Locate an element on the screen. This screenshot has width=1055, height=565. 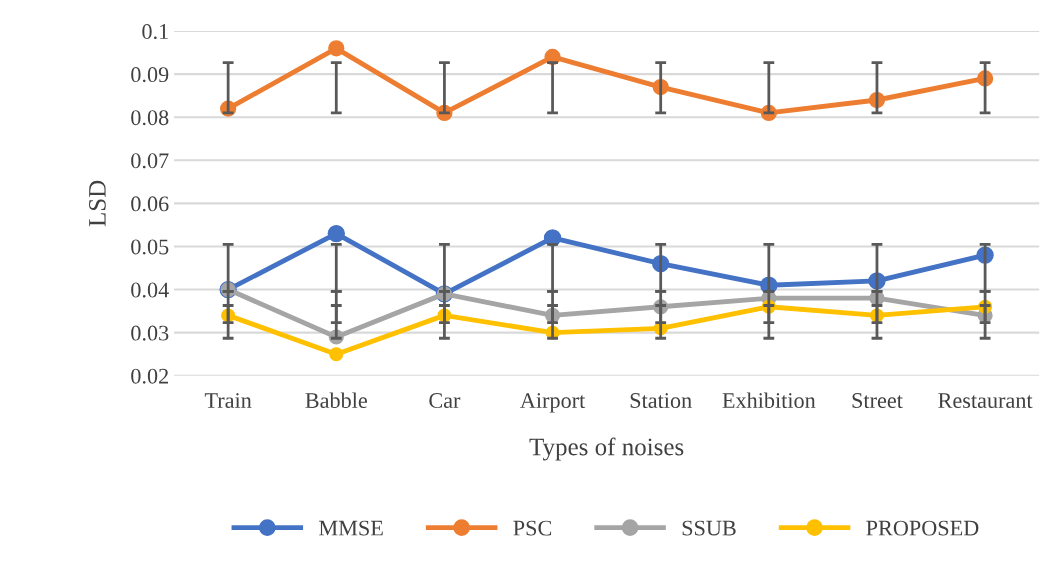
x-axis-title: Types of noises is located at coordinates (606, 449).